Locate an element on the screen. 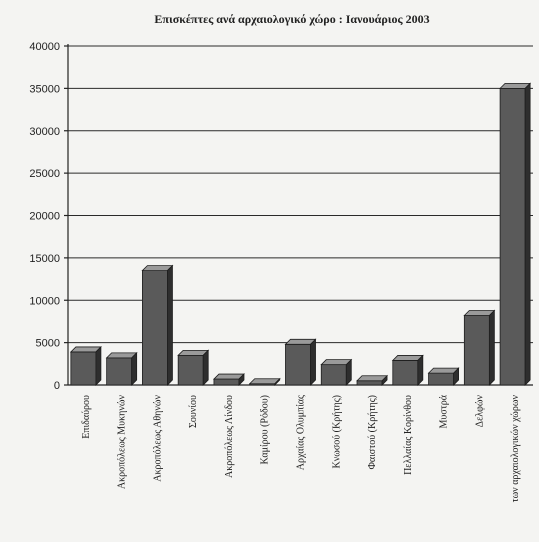 This screenshot has height=542, width=539. y-tick-label: 30000 is located at coordinates (44, 132).